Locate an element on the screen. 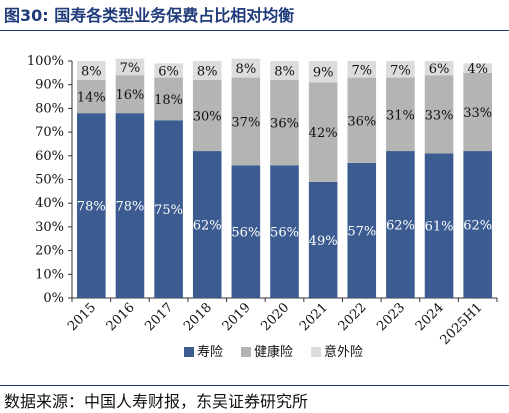  data-label: 31% is located at coordinates (400, 115).